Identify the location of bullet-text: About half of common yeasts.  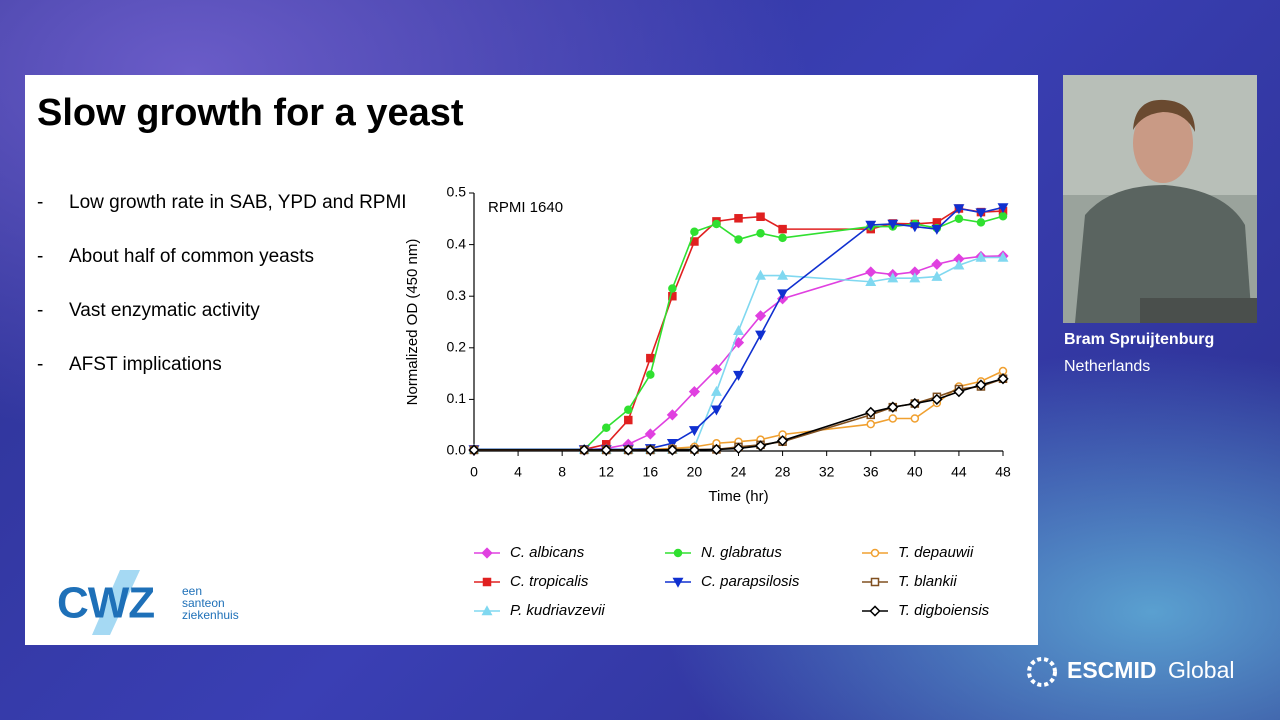
(191, 256).